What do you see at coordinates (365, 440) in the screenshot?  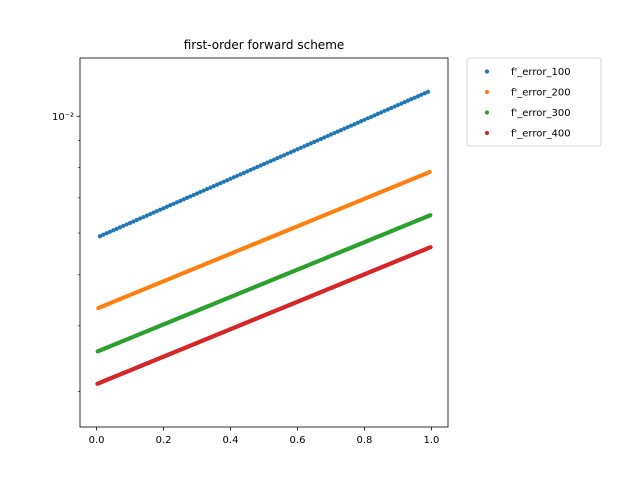 I see `x-tick-label: 0.8` at bounding box center [365, 440].